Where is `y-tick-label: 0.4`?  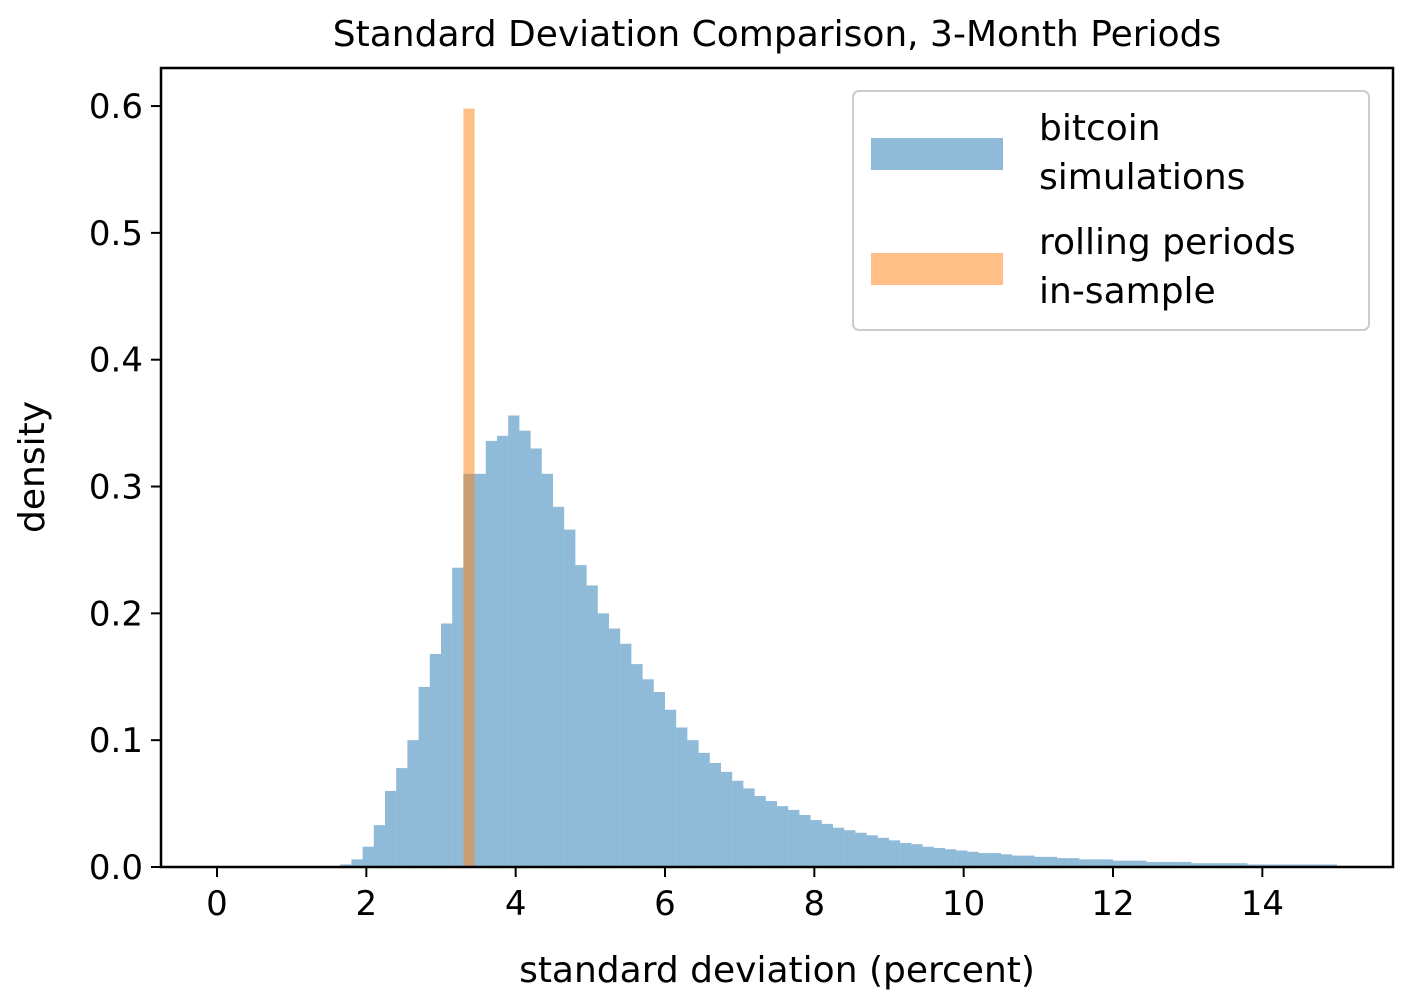
y-tick-label: 0.4 is located at coordinates (116, 361).